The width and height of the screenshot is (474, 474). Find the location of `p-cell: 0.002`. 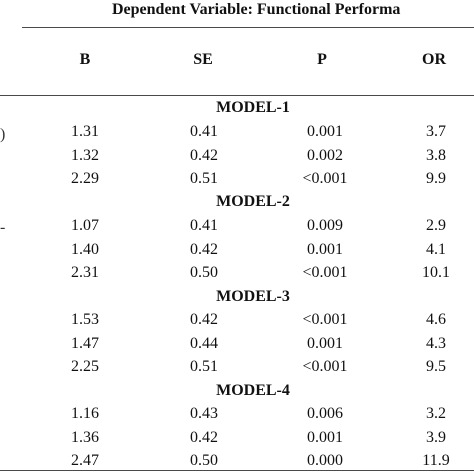

p-cell: 0.002 is located at coordinates (325, 155).